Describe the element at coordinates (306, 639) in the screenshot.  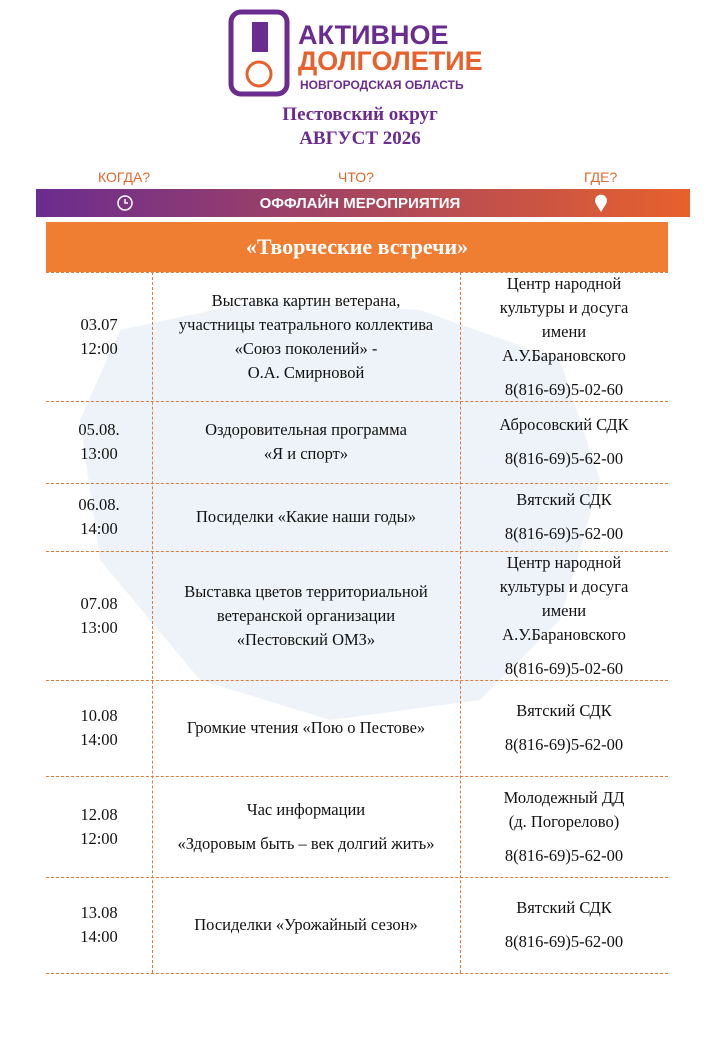
I see `event-line: «Пестовский ОМЗ»` at that location.